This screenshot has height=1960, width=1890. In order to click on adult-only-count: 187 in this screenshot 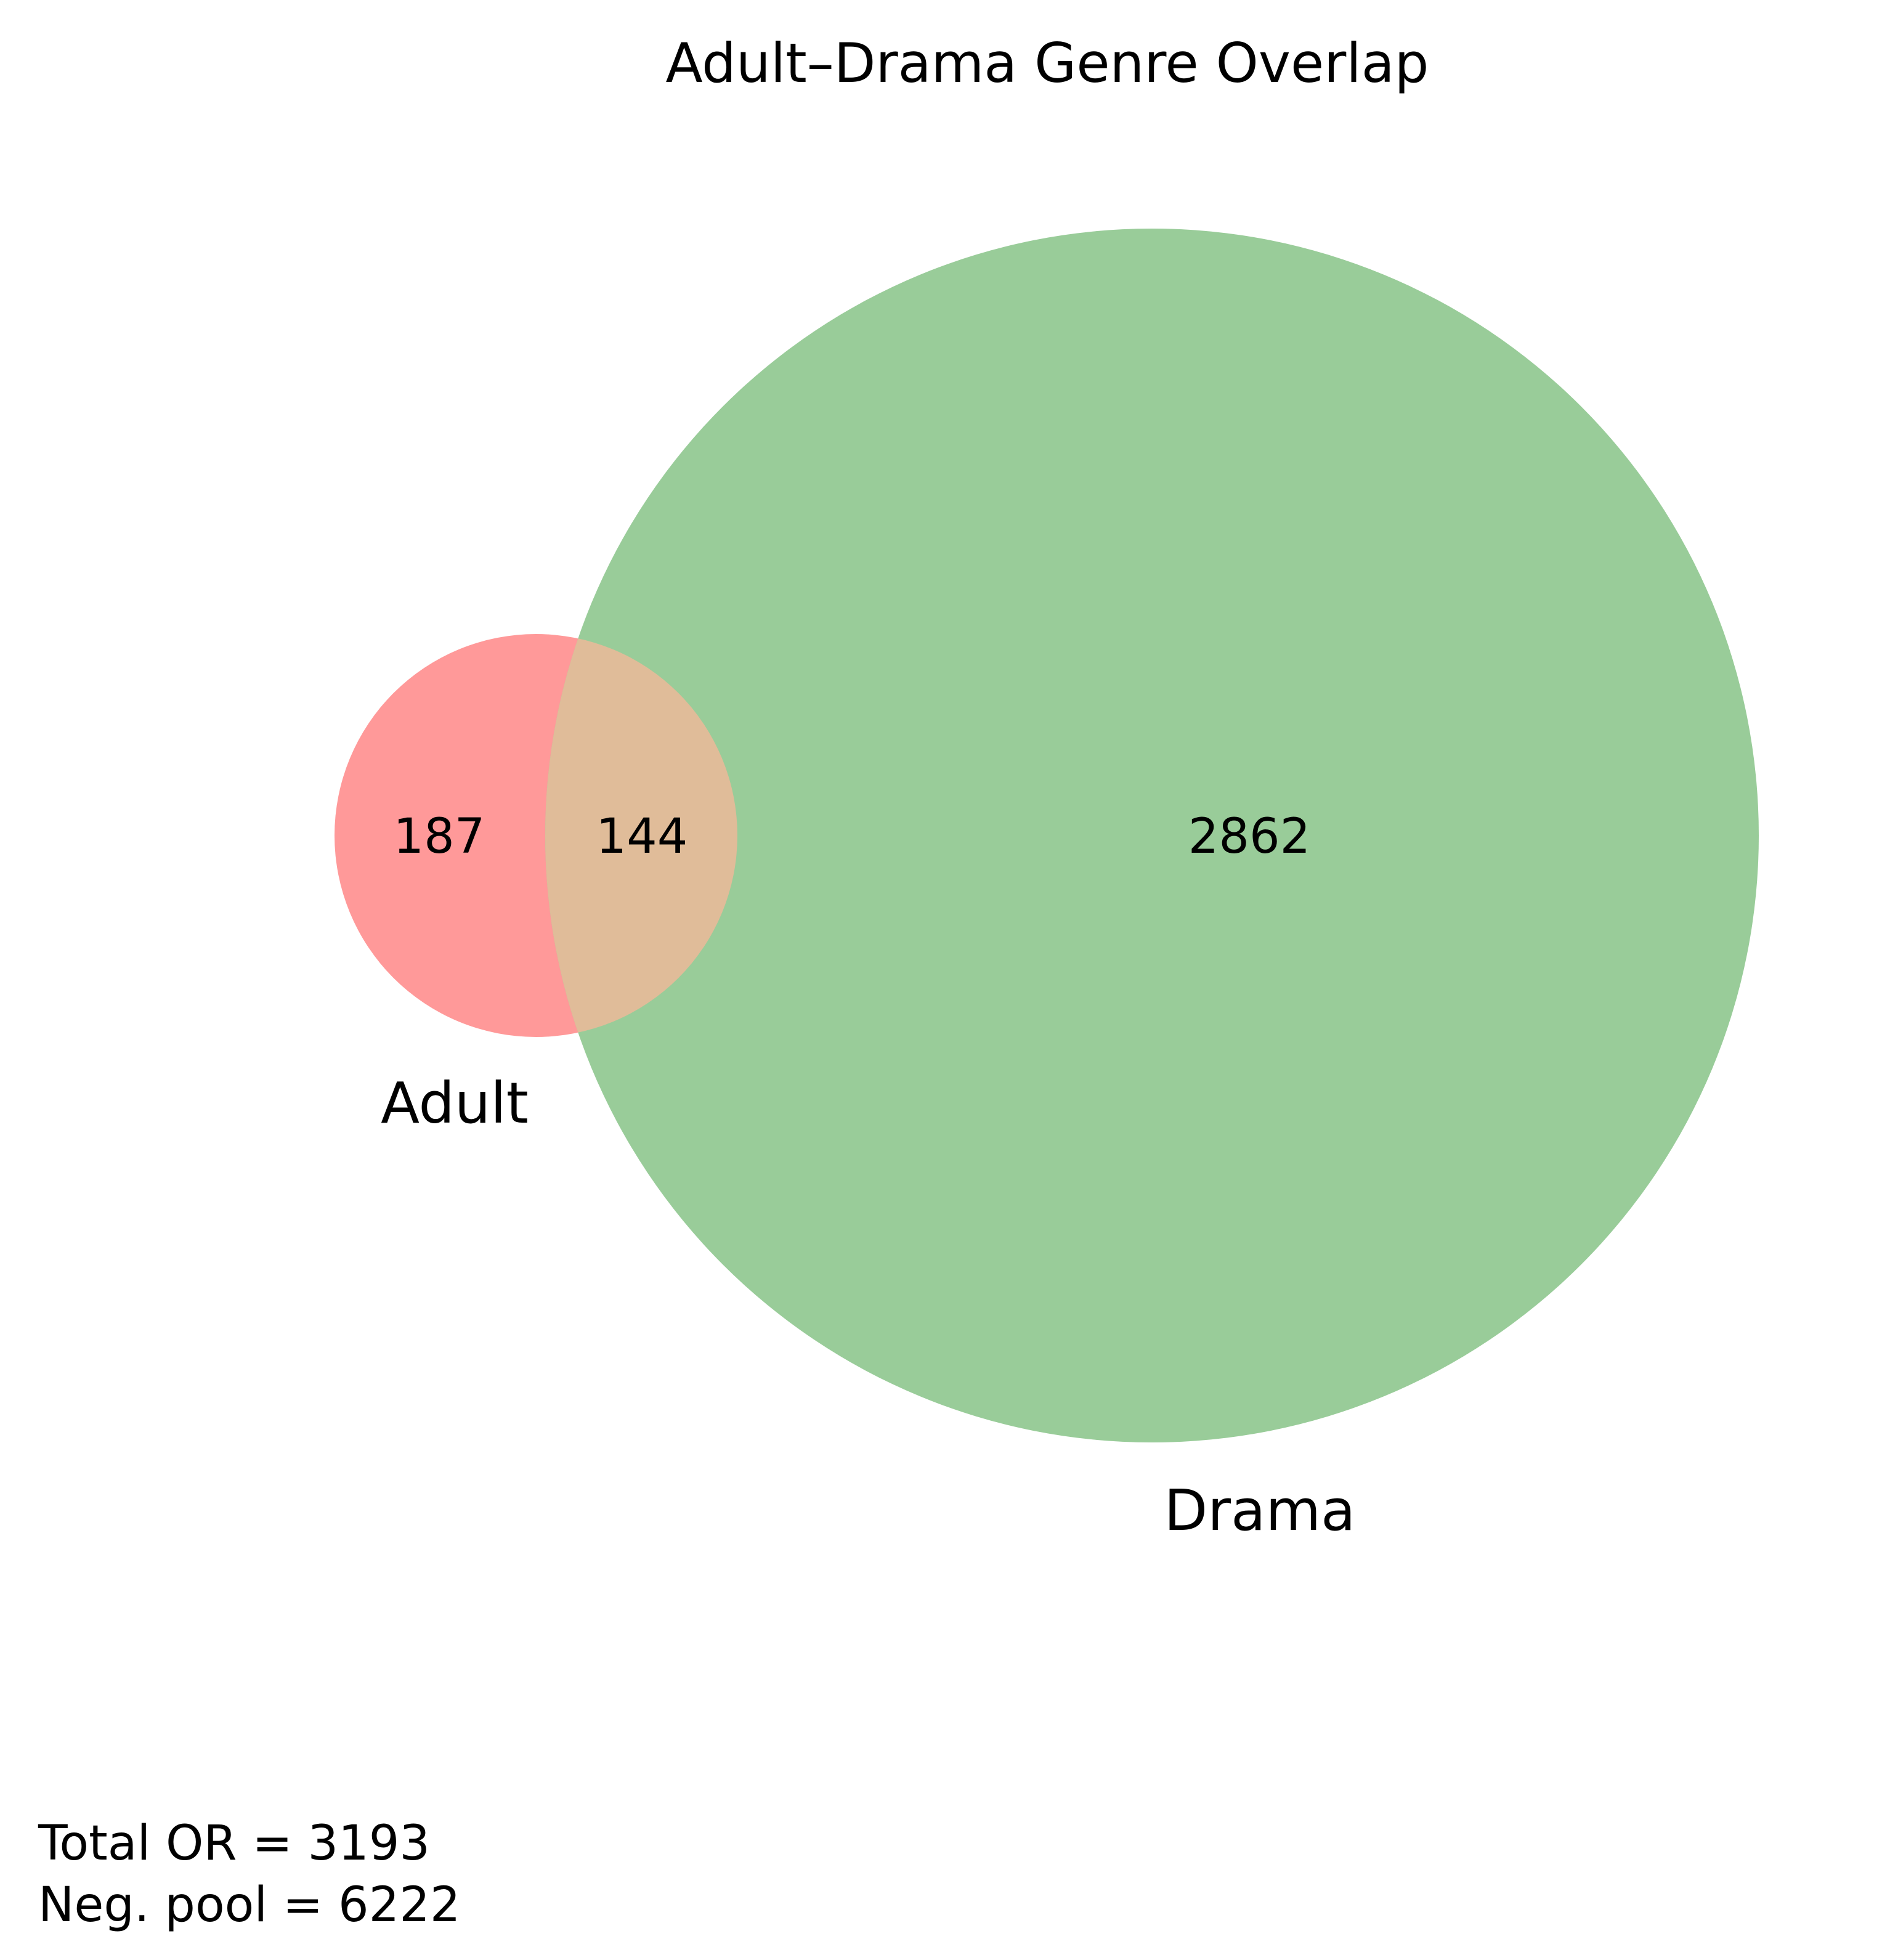, I will do `click(439, 836)`.